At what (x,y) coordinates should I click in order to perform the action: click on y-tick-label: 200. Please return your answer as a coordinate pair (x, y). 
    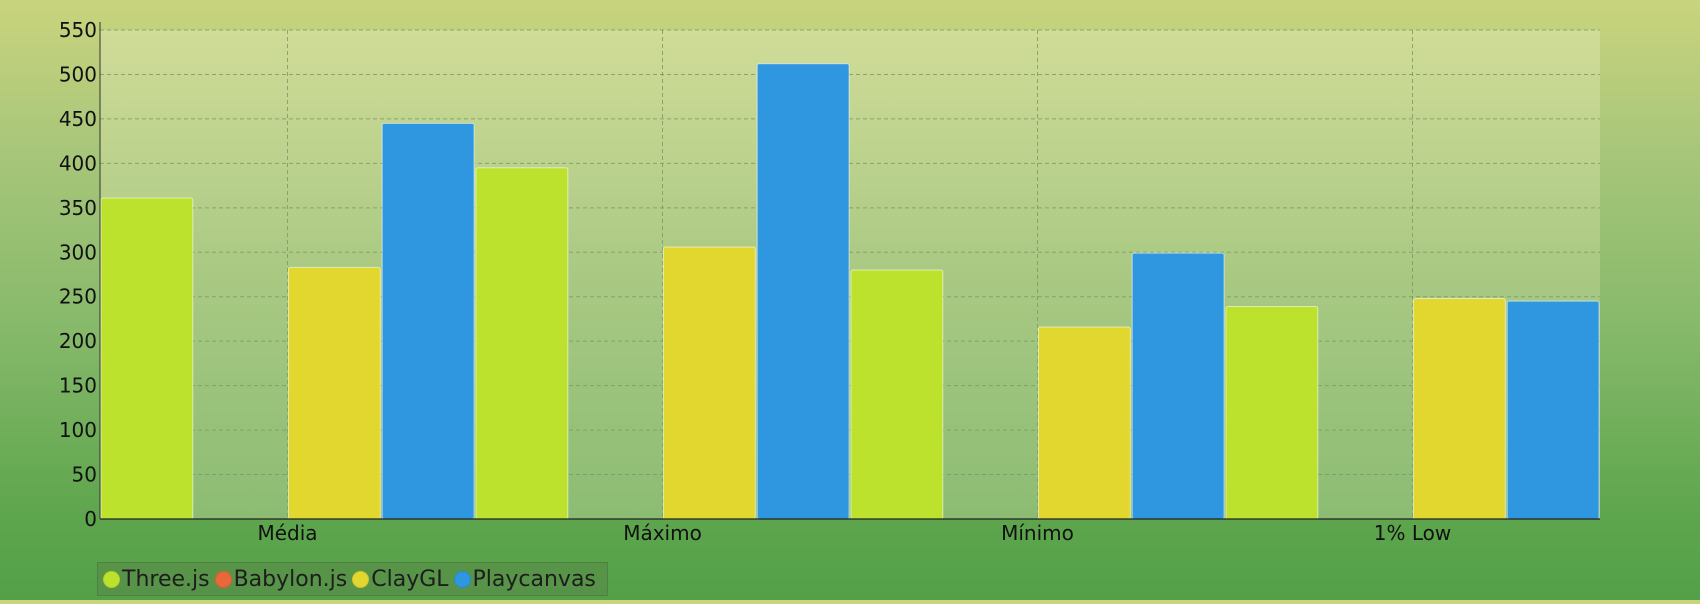
    Looking at the image, I should click on (78, 341).